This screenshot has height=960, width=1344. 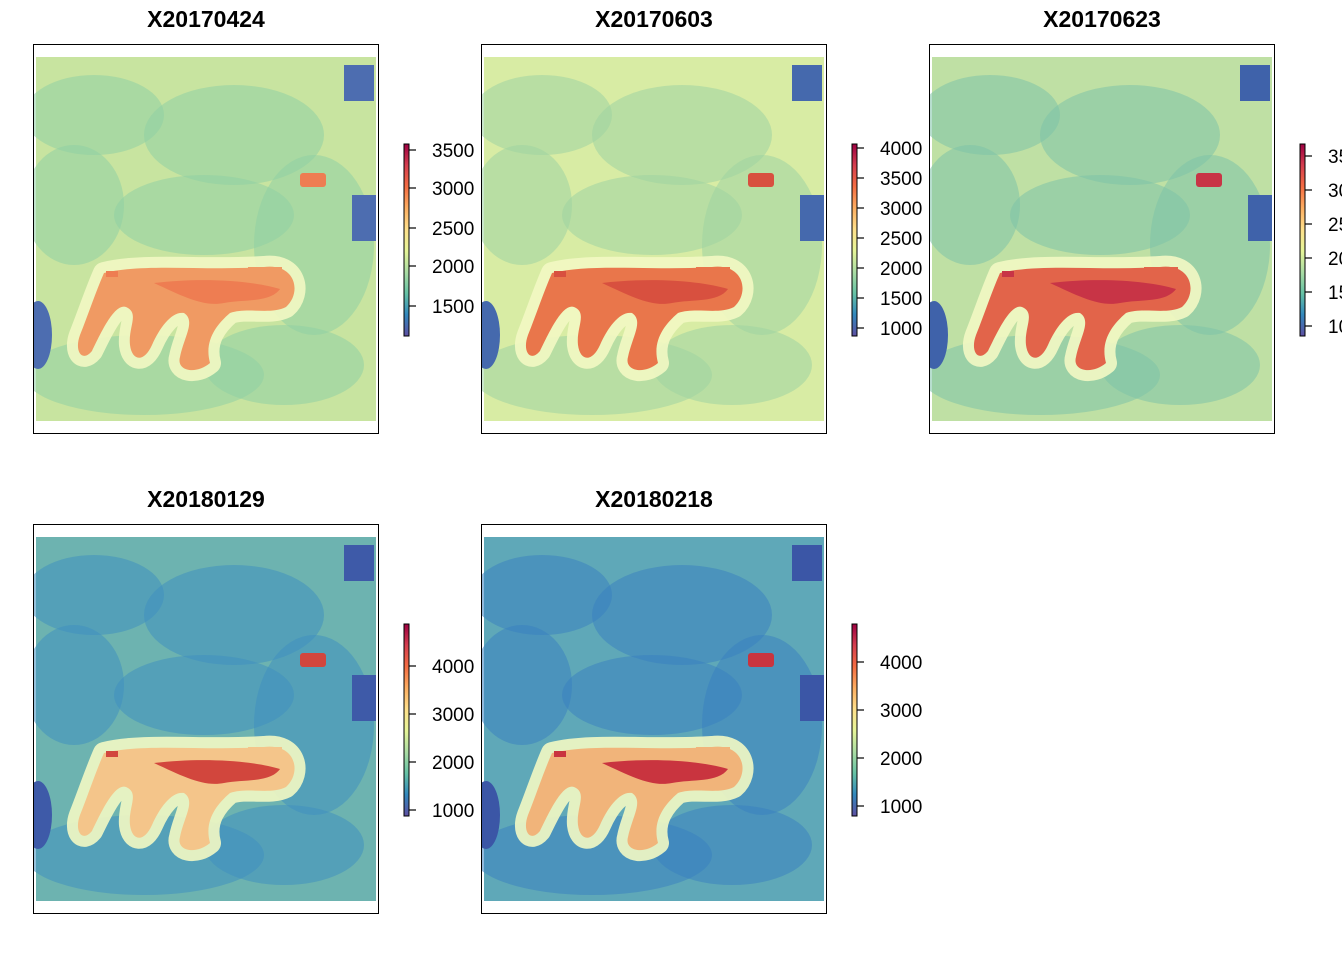 I want to click on legend-tick-label: 25, so click(x=1335, y=225).